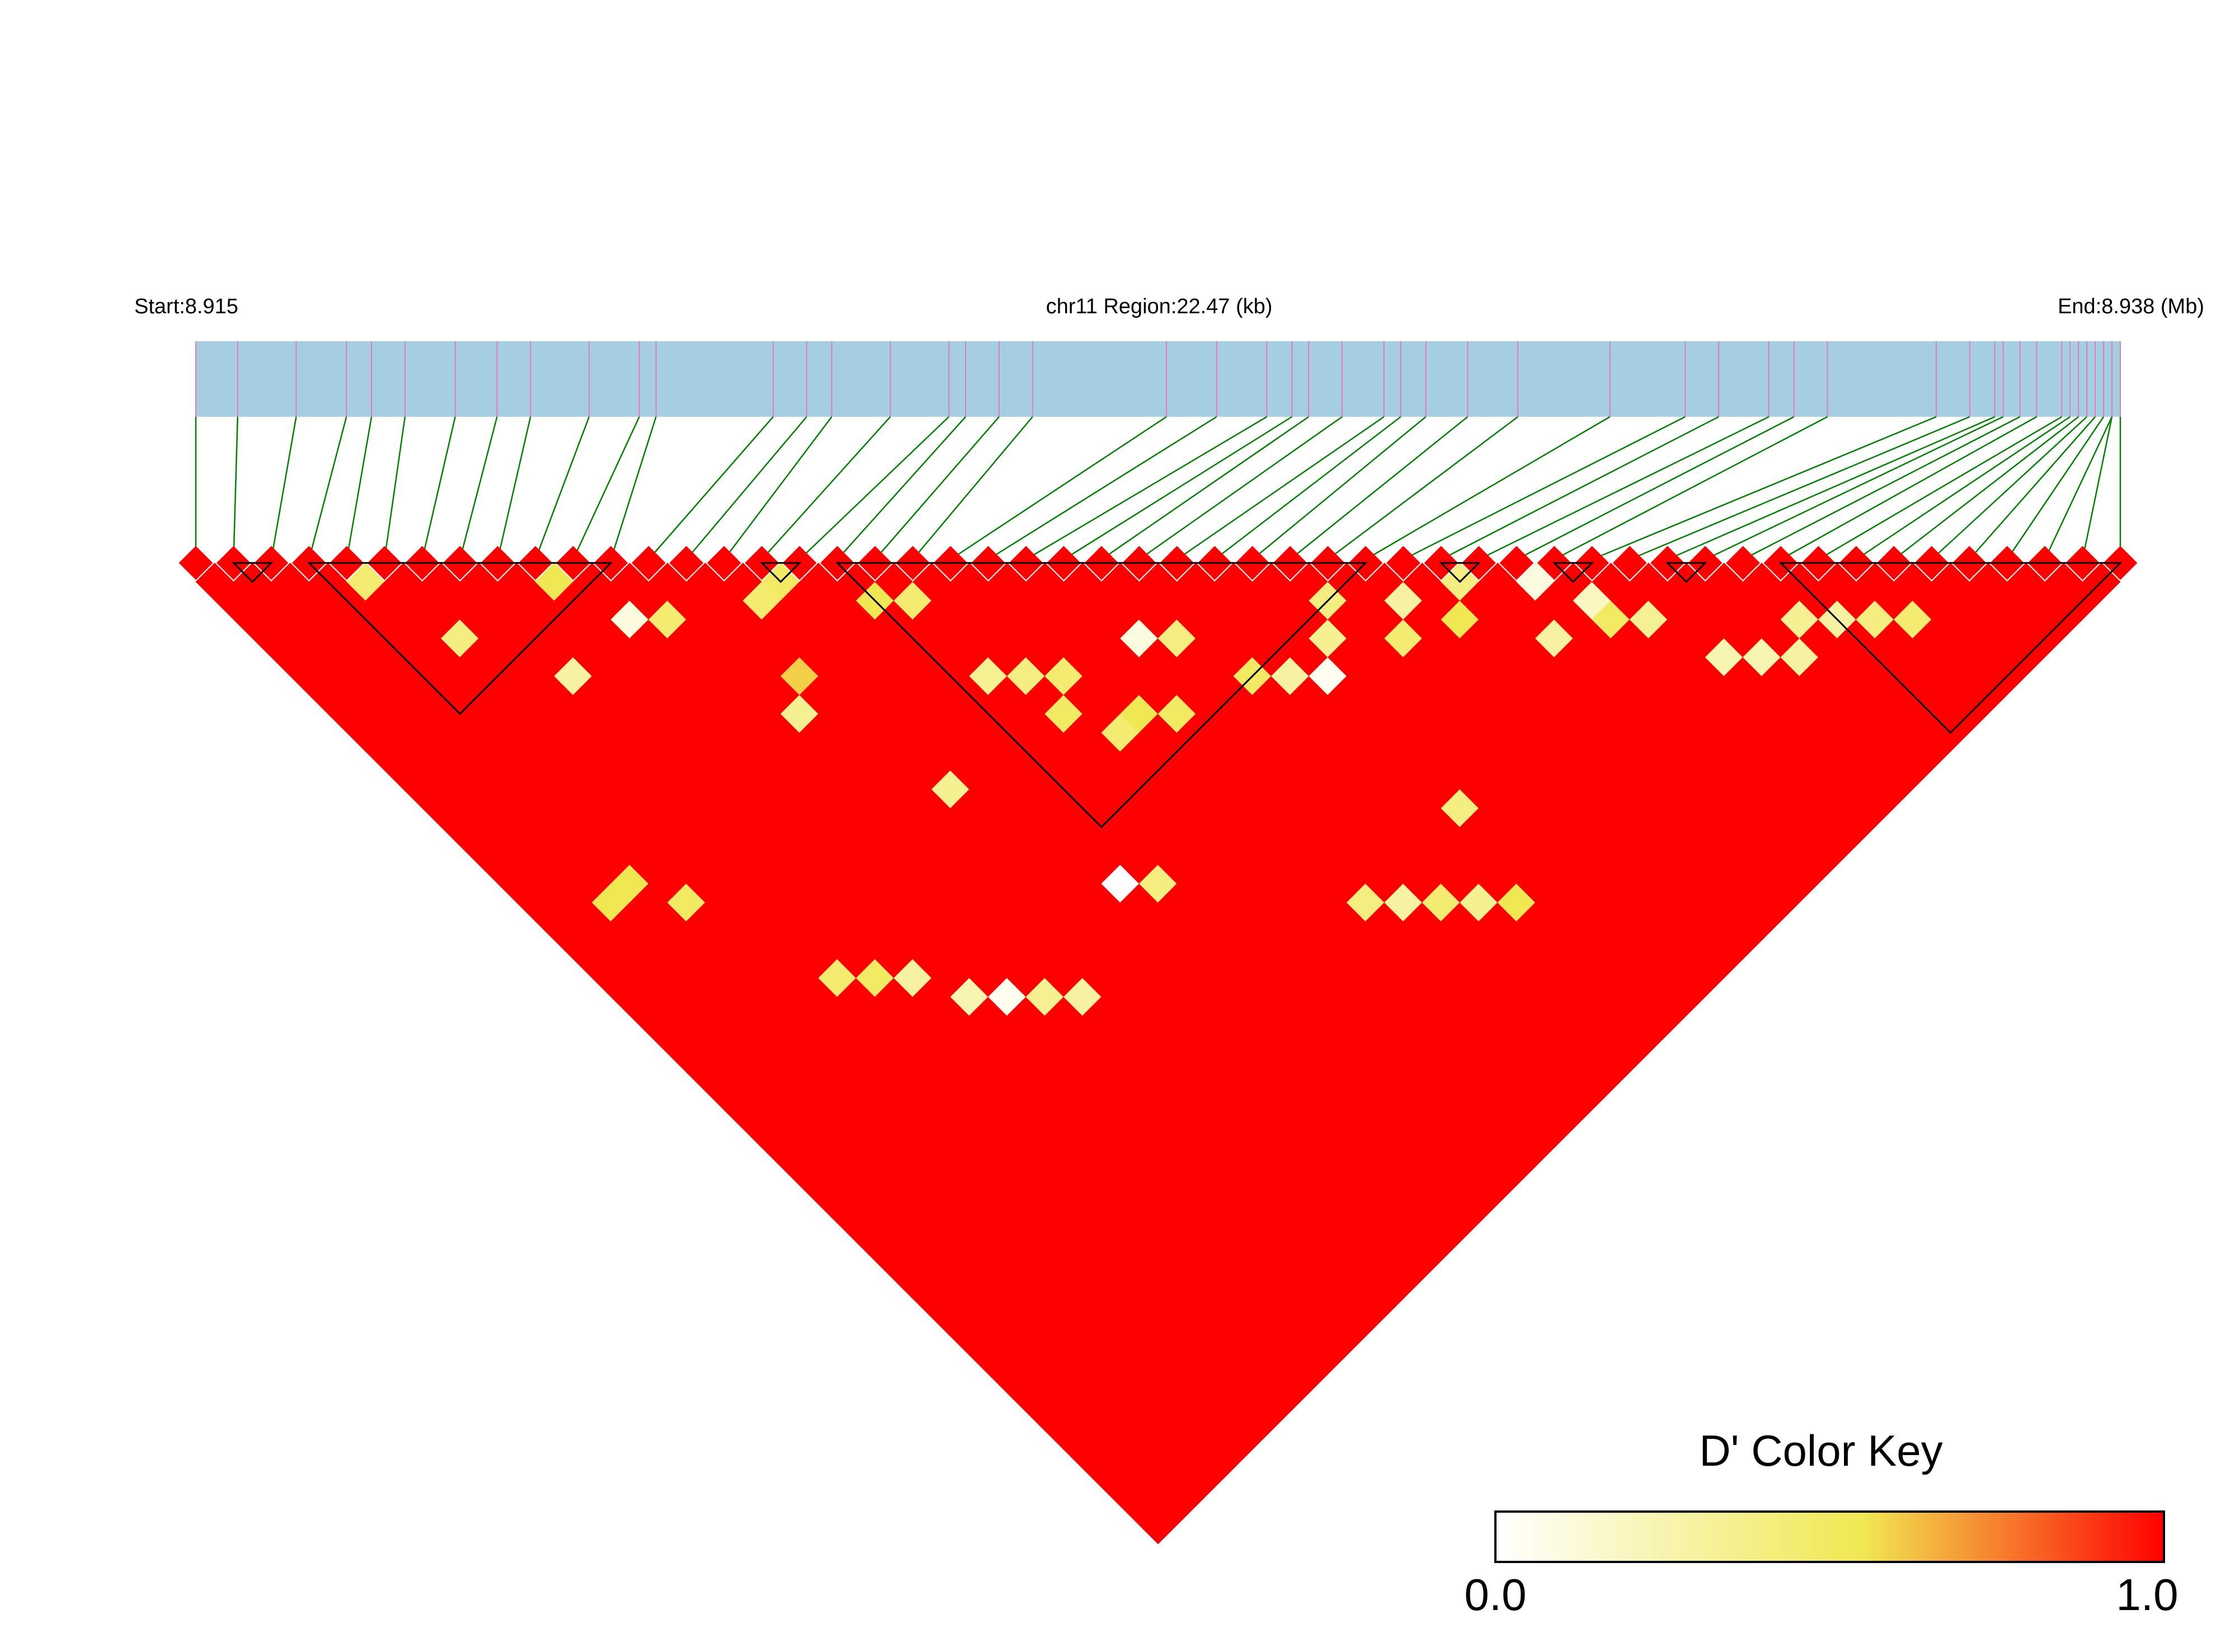 This screenshot has height=1652, width=2235. What do you see at coordinates (186, 306) in the screenshot?
I see `start-label: Start:8.915` at bounding box center [186, 306].